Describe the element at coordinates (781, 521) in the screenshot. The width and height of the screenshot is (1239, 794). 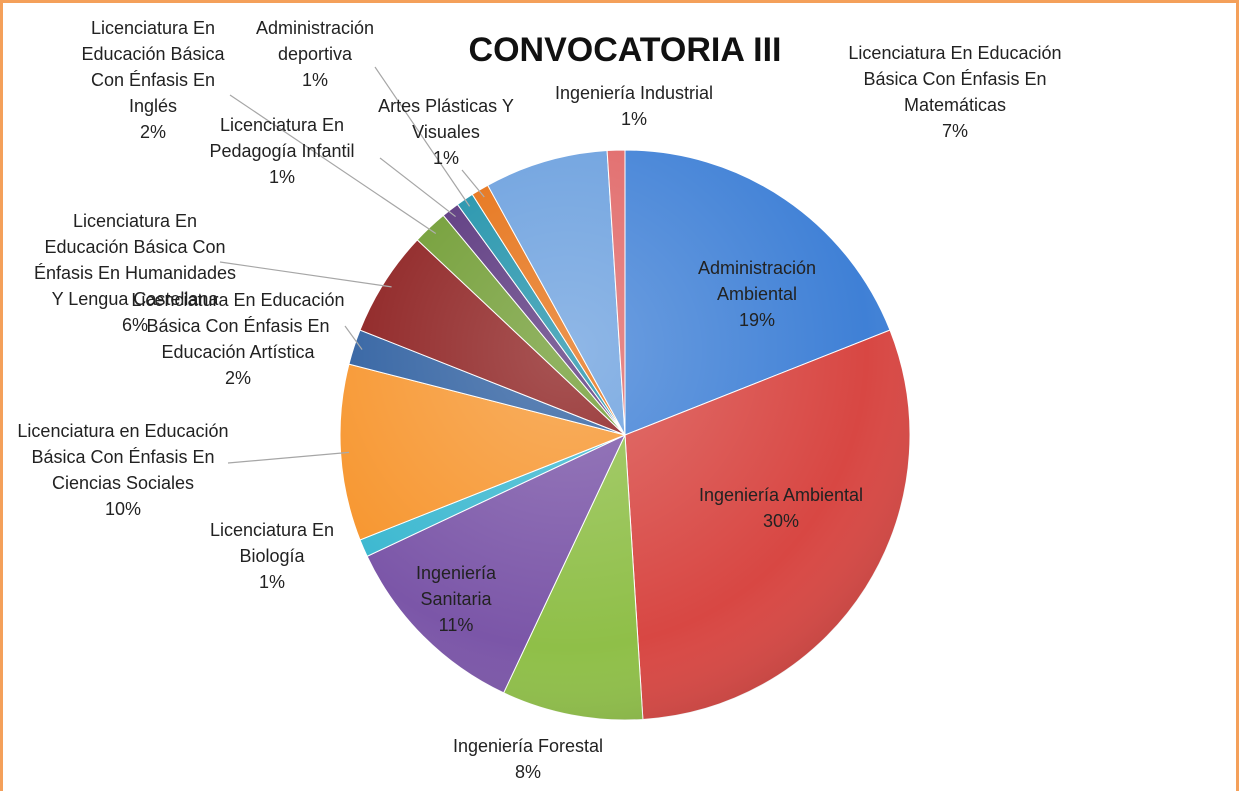
I see `slice-percent: 30%` at that location.